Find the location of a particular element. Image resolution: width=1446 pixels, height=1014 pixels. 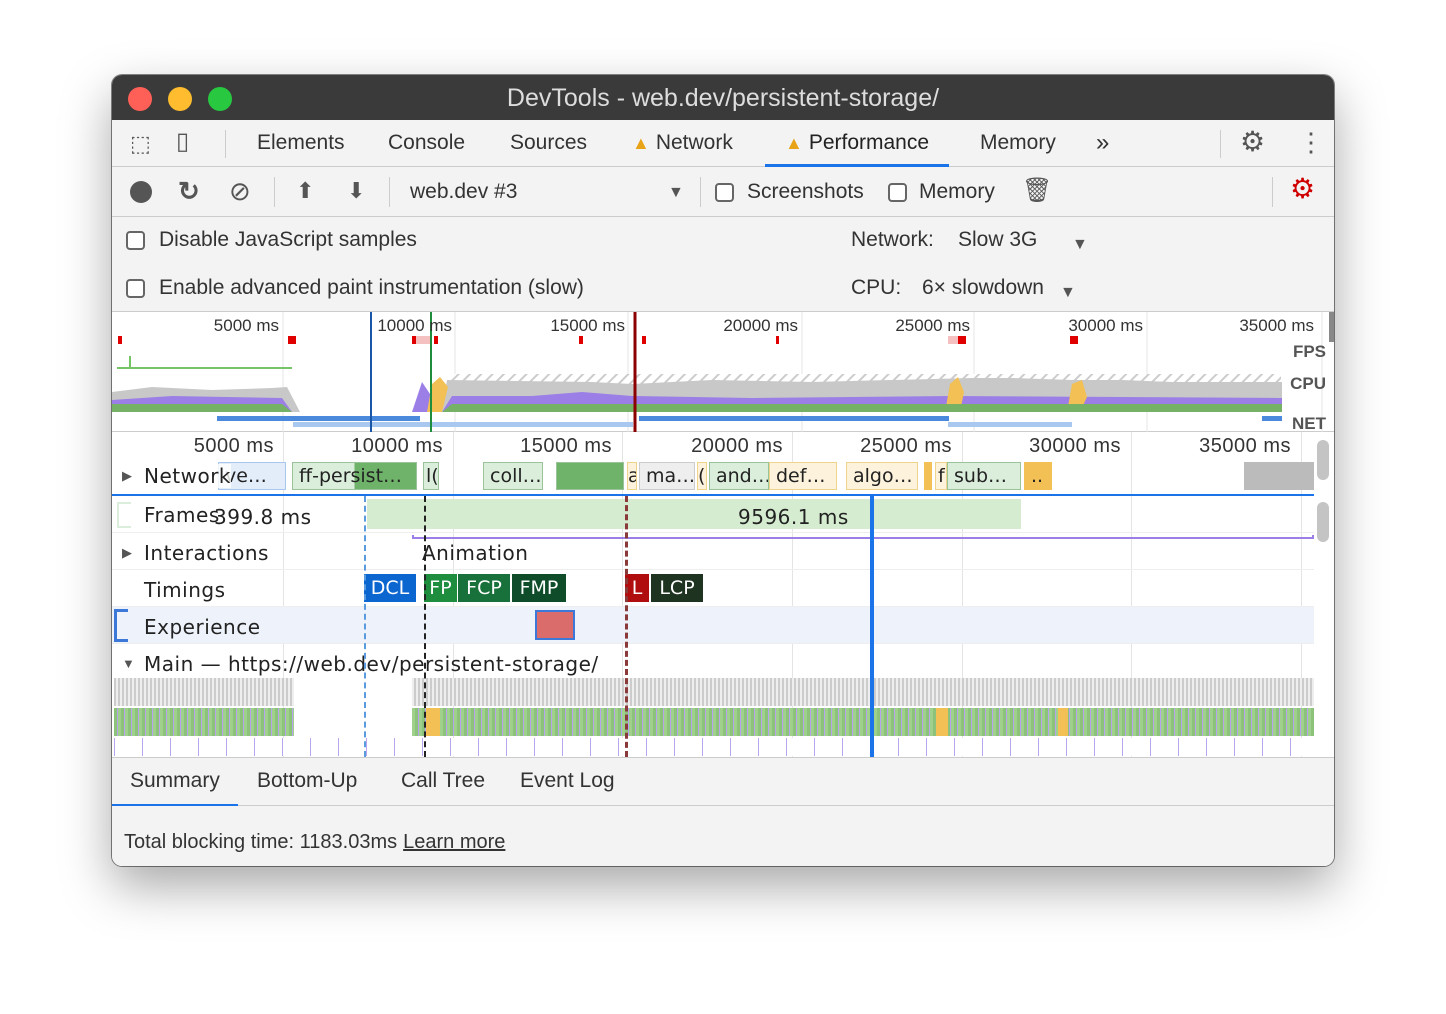

overview-tick: 25000 ms is located at coordinates (932, 325).